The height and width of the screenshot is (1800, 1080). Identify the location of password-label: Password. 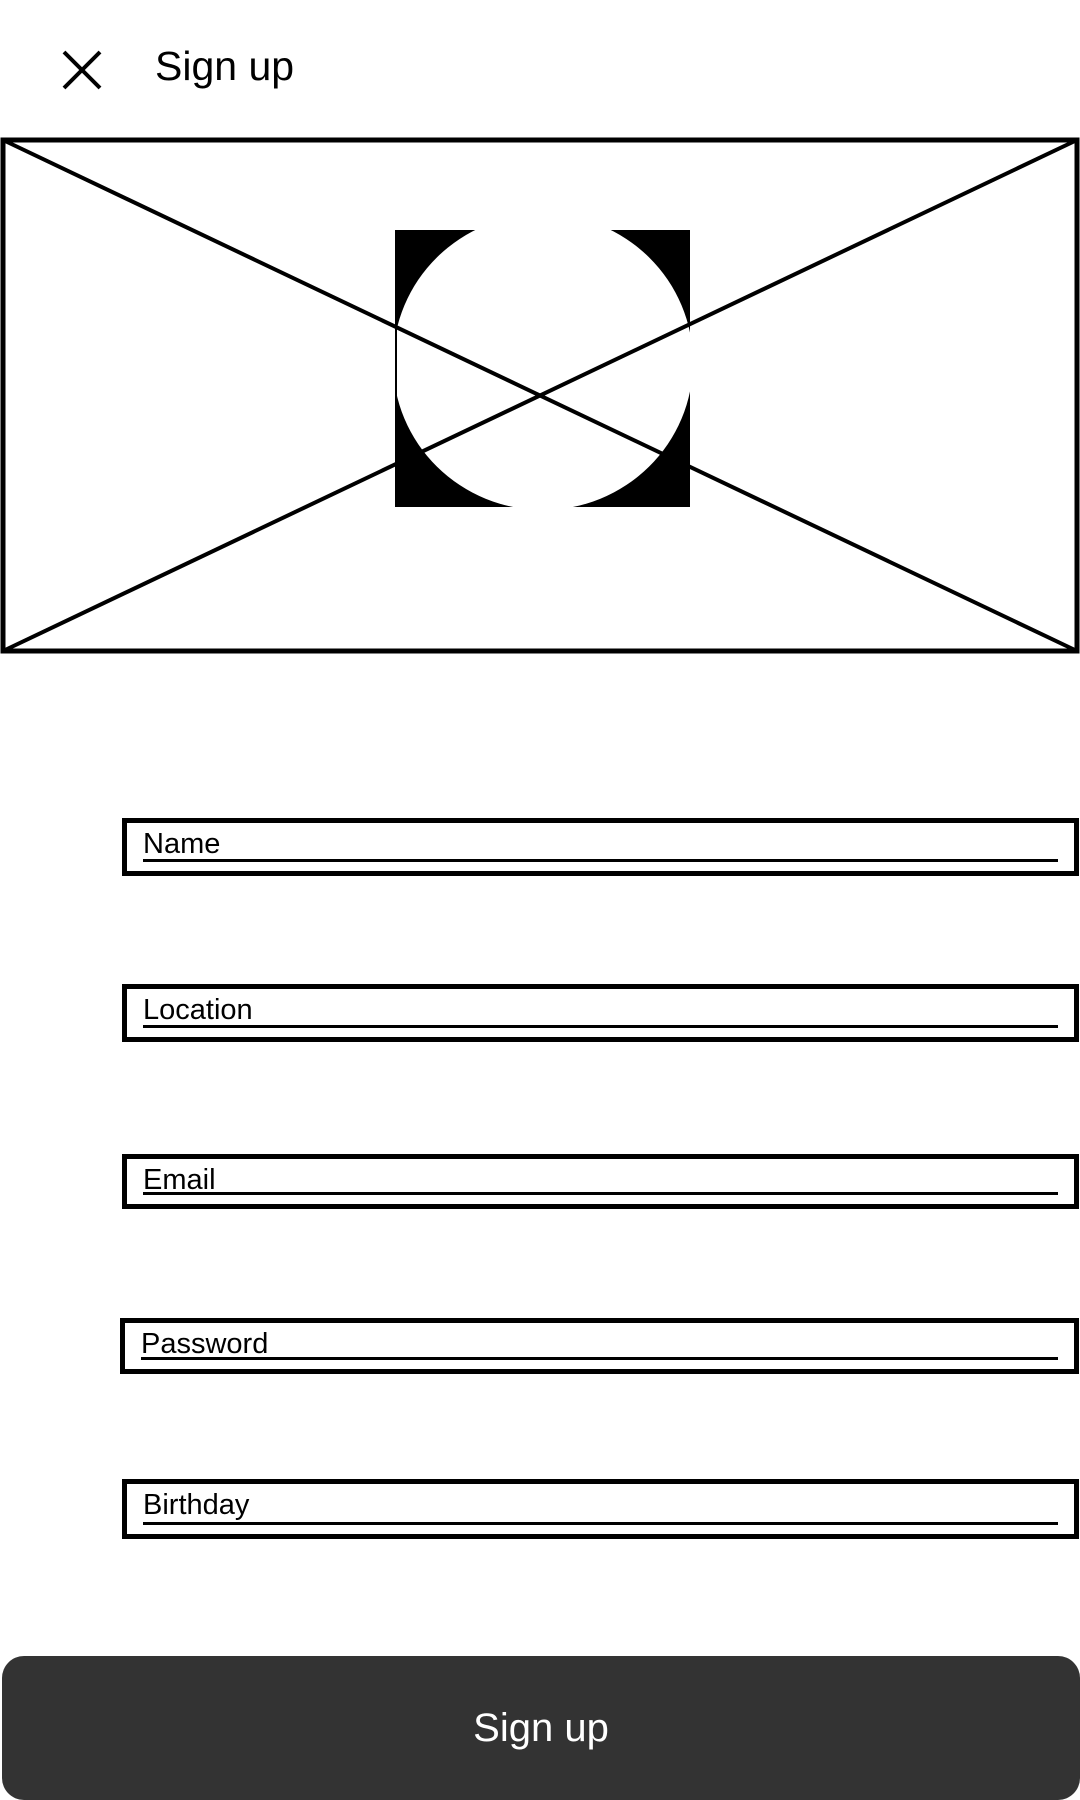
(205, 1344).